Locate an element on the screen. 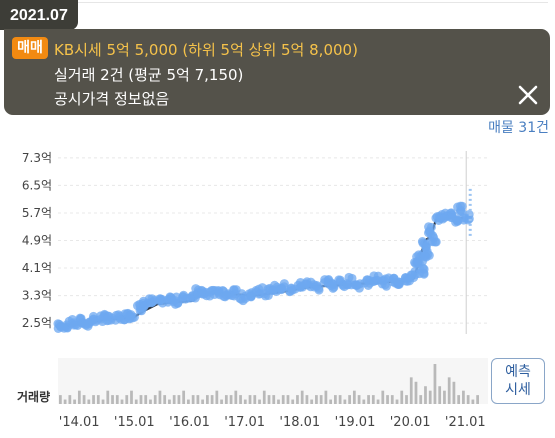 This screenshot has height=438, width=555. listing-count-link: 매물 31건 is located at coordinates (518, 128).